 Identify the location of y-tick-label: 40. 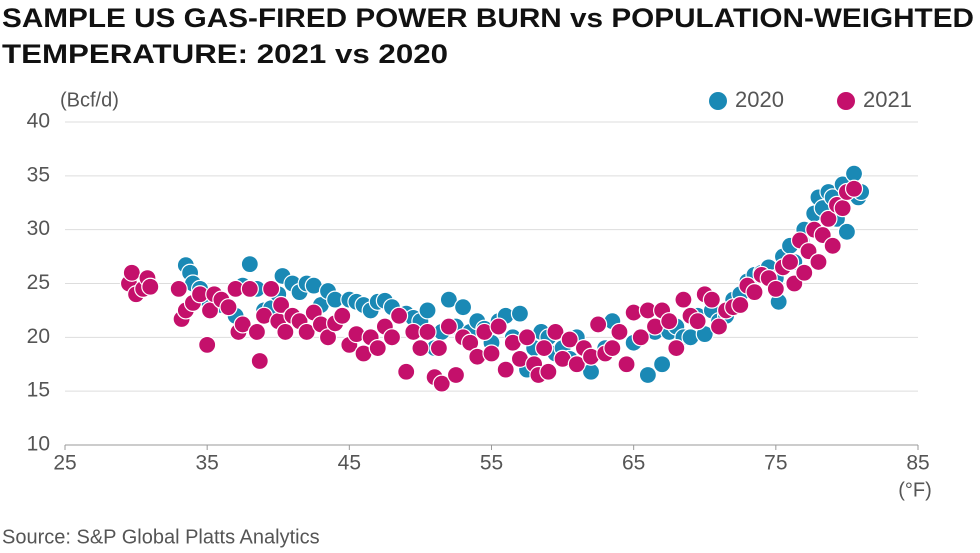
(38, 121).